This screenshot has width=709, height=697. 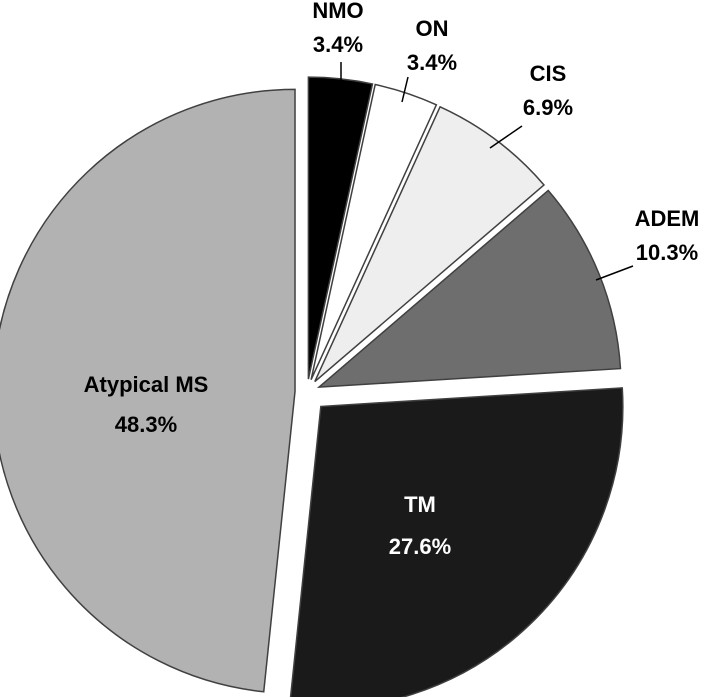 What do you see at coordinates (337, 11) in the screenshot?
I see `slice-label-nmo: NMO` at bounding box center [337, 11].